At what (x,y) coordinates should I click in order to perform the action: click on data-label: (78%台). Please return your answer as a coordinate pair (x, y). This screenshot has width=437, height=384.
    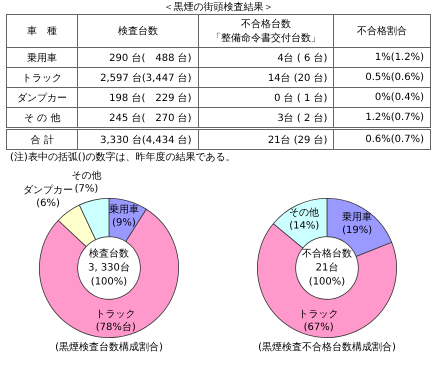
    Looking at the image, I should click on (116, 327).